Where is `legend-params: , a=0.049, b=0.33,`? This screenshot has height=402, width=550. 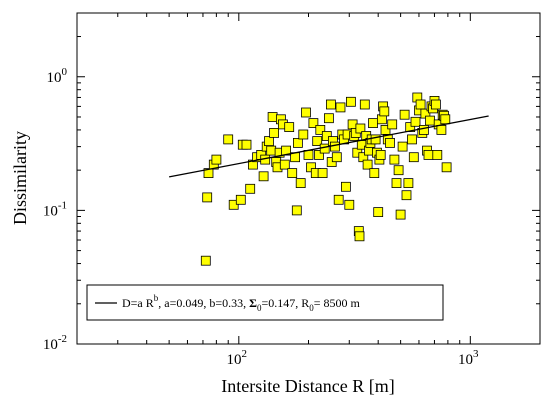 legend-params: , a=0.049, b=0.33, is located at coordinates (203, 303).